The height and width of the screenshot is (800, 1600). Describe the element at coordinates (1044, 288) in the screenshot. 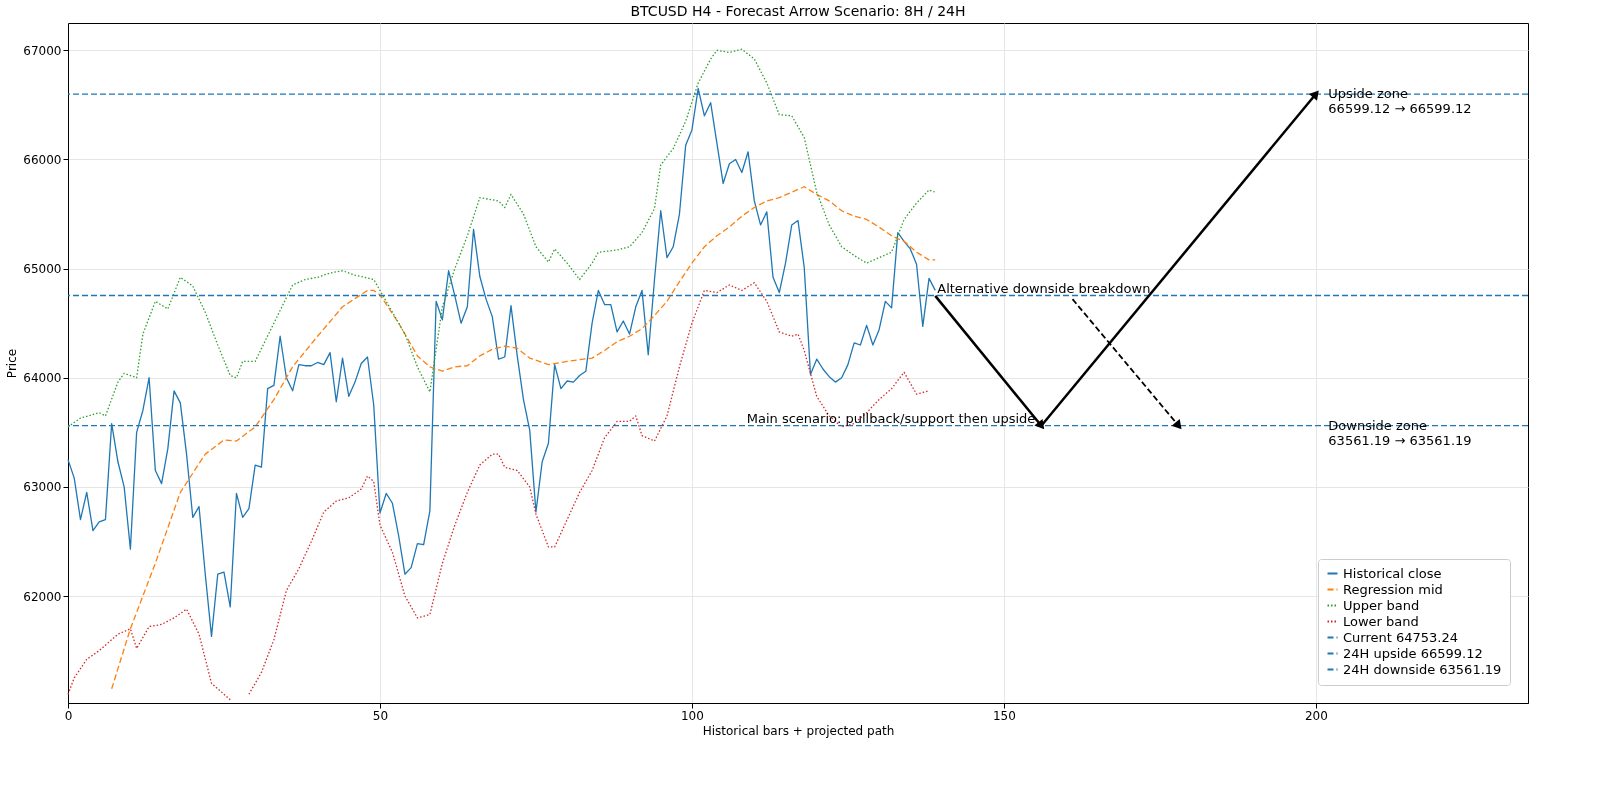

I see `annotation: Alternative downside breakdown` at that location.